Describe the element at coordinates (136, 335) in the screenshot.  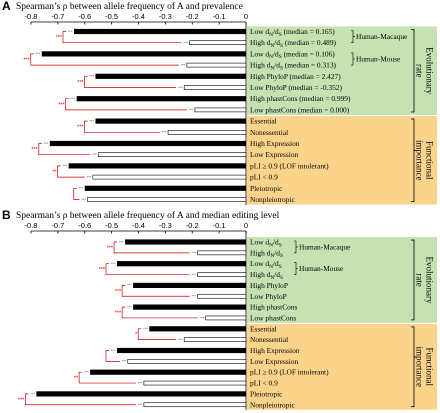
I see `pair-significance: *` at that location.